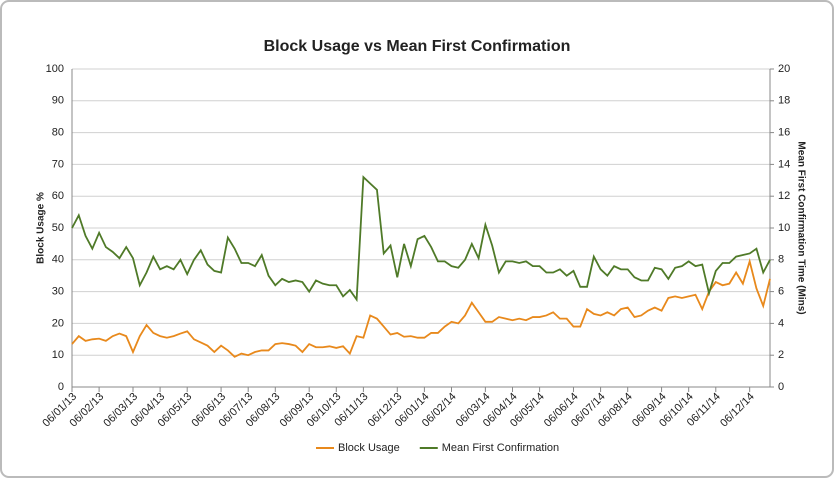  Describe the element at coordinates (58, 228) in the screenshot. I see `y-tick-label: 50` at that location.